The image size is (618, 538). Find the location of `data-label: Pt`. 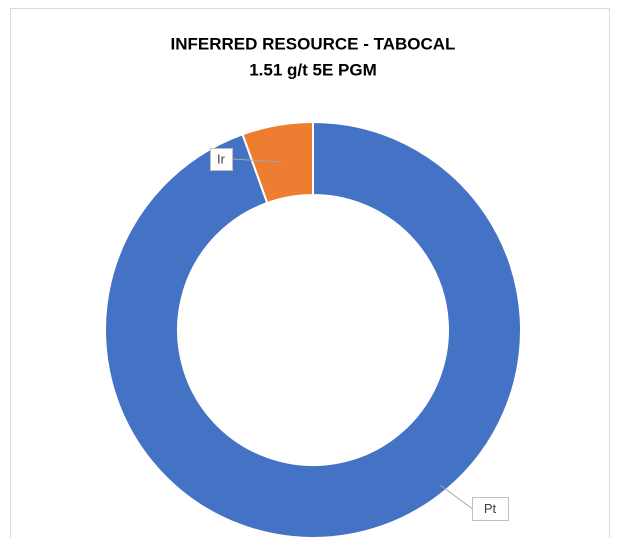

data-label: Pt is located at coordinates (490, 508).